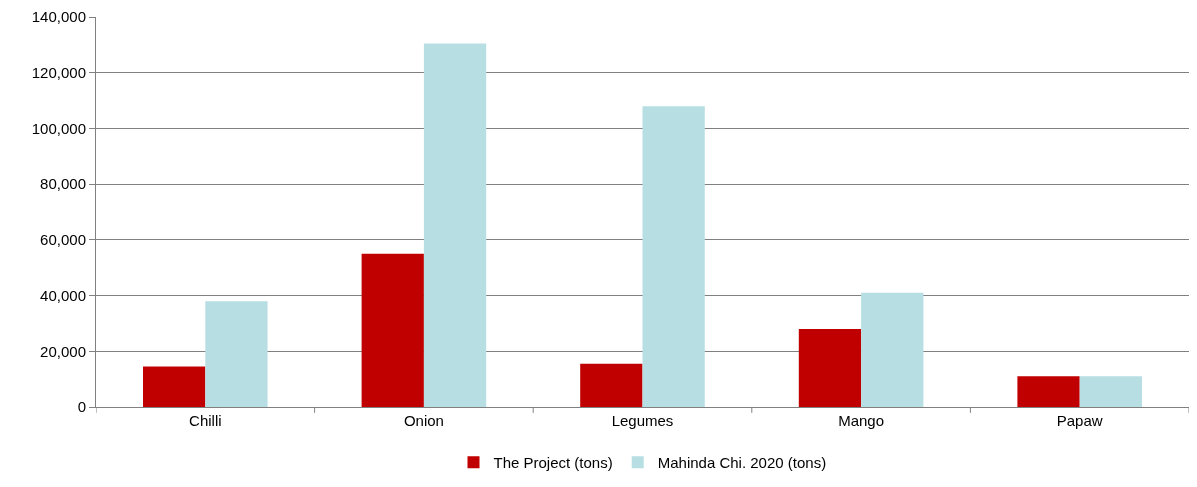  I want to click on legend-label: The Project (tons), so click(553, 463).